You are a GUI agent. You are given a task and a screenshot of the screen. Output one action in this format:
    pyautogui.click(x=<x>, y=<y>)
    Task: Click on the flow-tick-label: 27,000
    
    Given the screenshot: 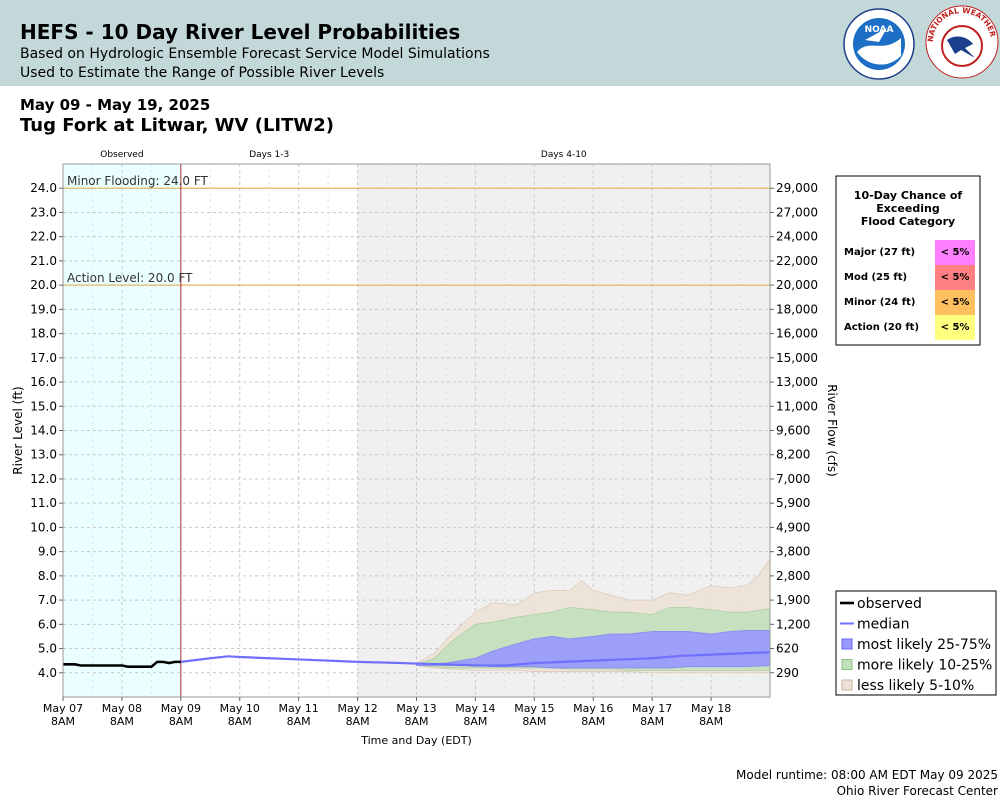 What is the action you would take?
    pyautogui.click(x=797, y=212)
    